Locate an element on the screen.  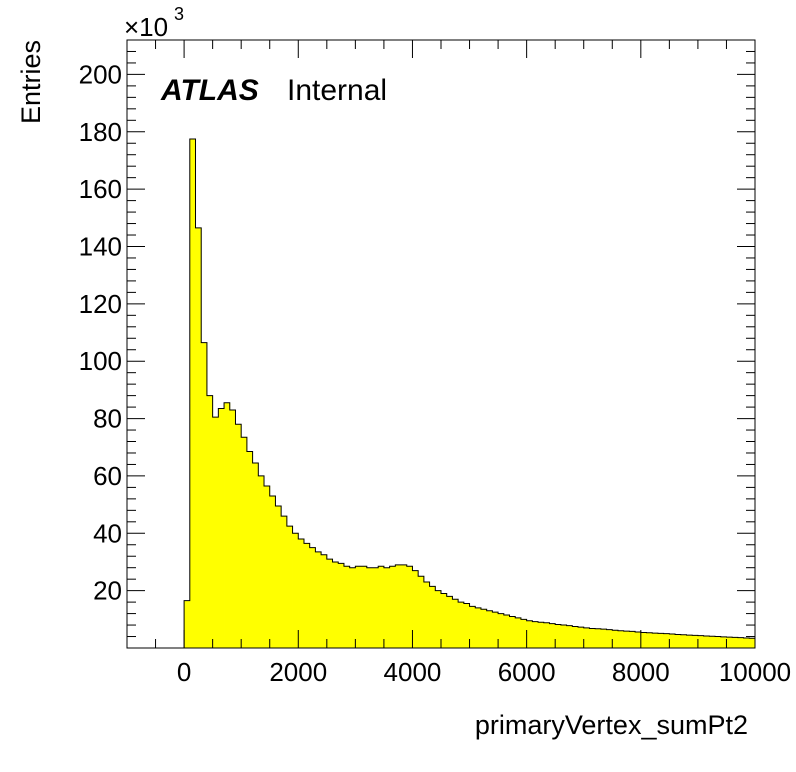
atlas-internal-label: Internal is located at coordinates (337, 90).